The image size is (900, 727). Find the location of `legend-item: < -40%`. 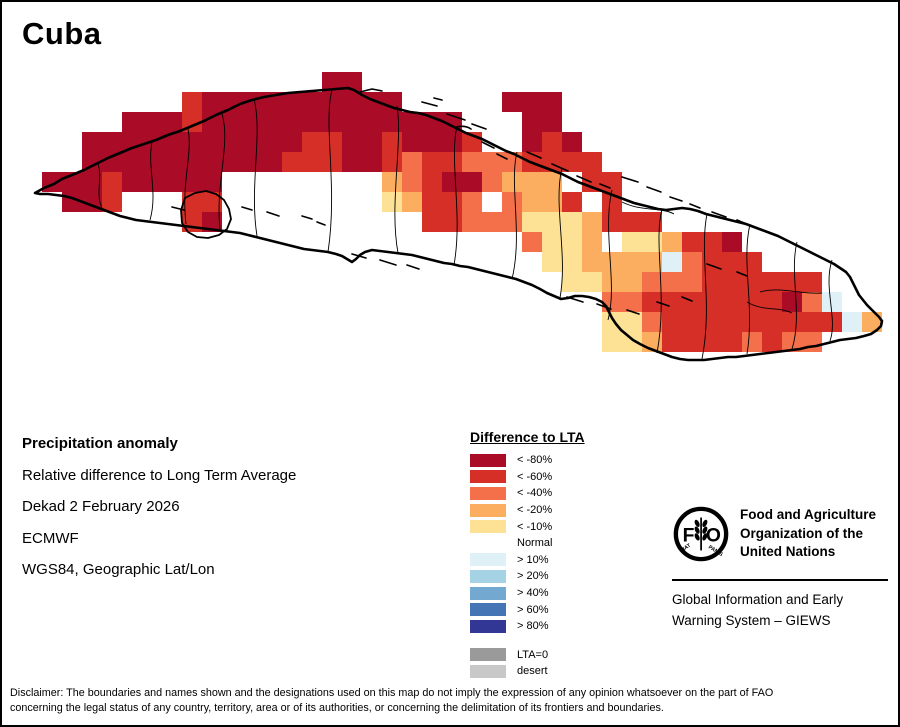

legend-item: < -40% is located at coordinates (560, 493).